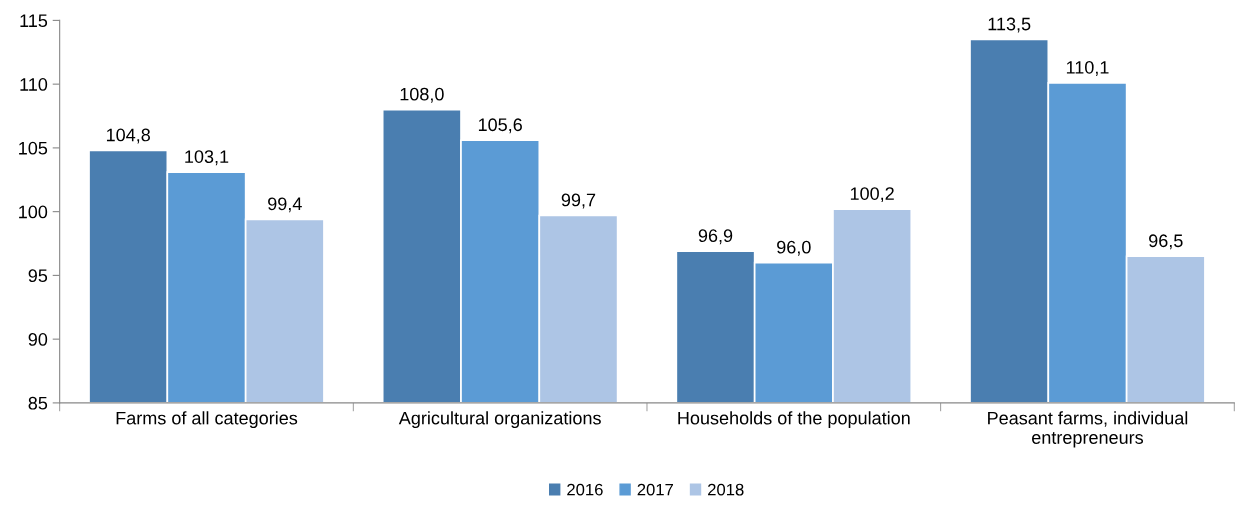 The height and width of the screenshot is (510, 1243). Describe the element at coordinates (33, 148) in the screenshot. I see `y-tick-label: 105` at that location.